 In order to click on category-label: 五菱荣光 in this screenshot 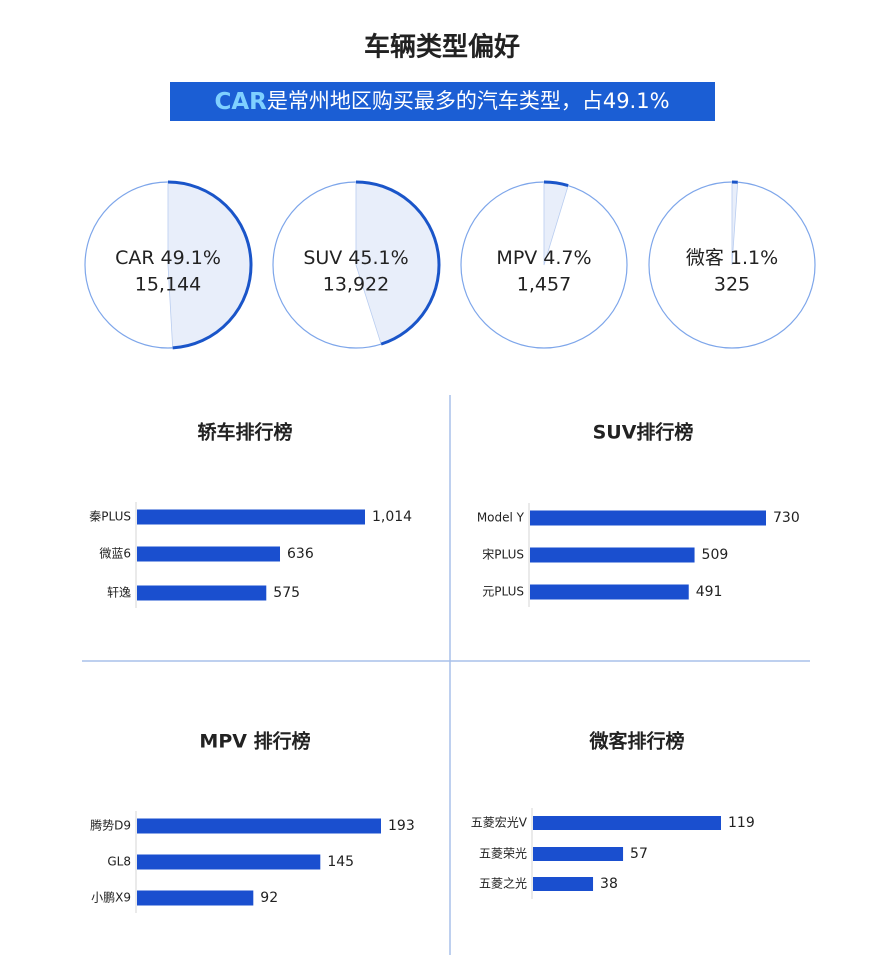, I will do `click(503, 854)`.